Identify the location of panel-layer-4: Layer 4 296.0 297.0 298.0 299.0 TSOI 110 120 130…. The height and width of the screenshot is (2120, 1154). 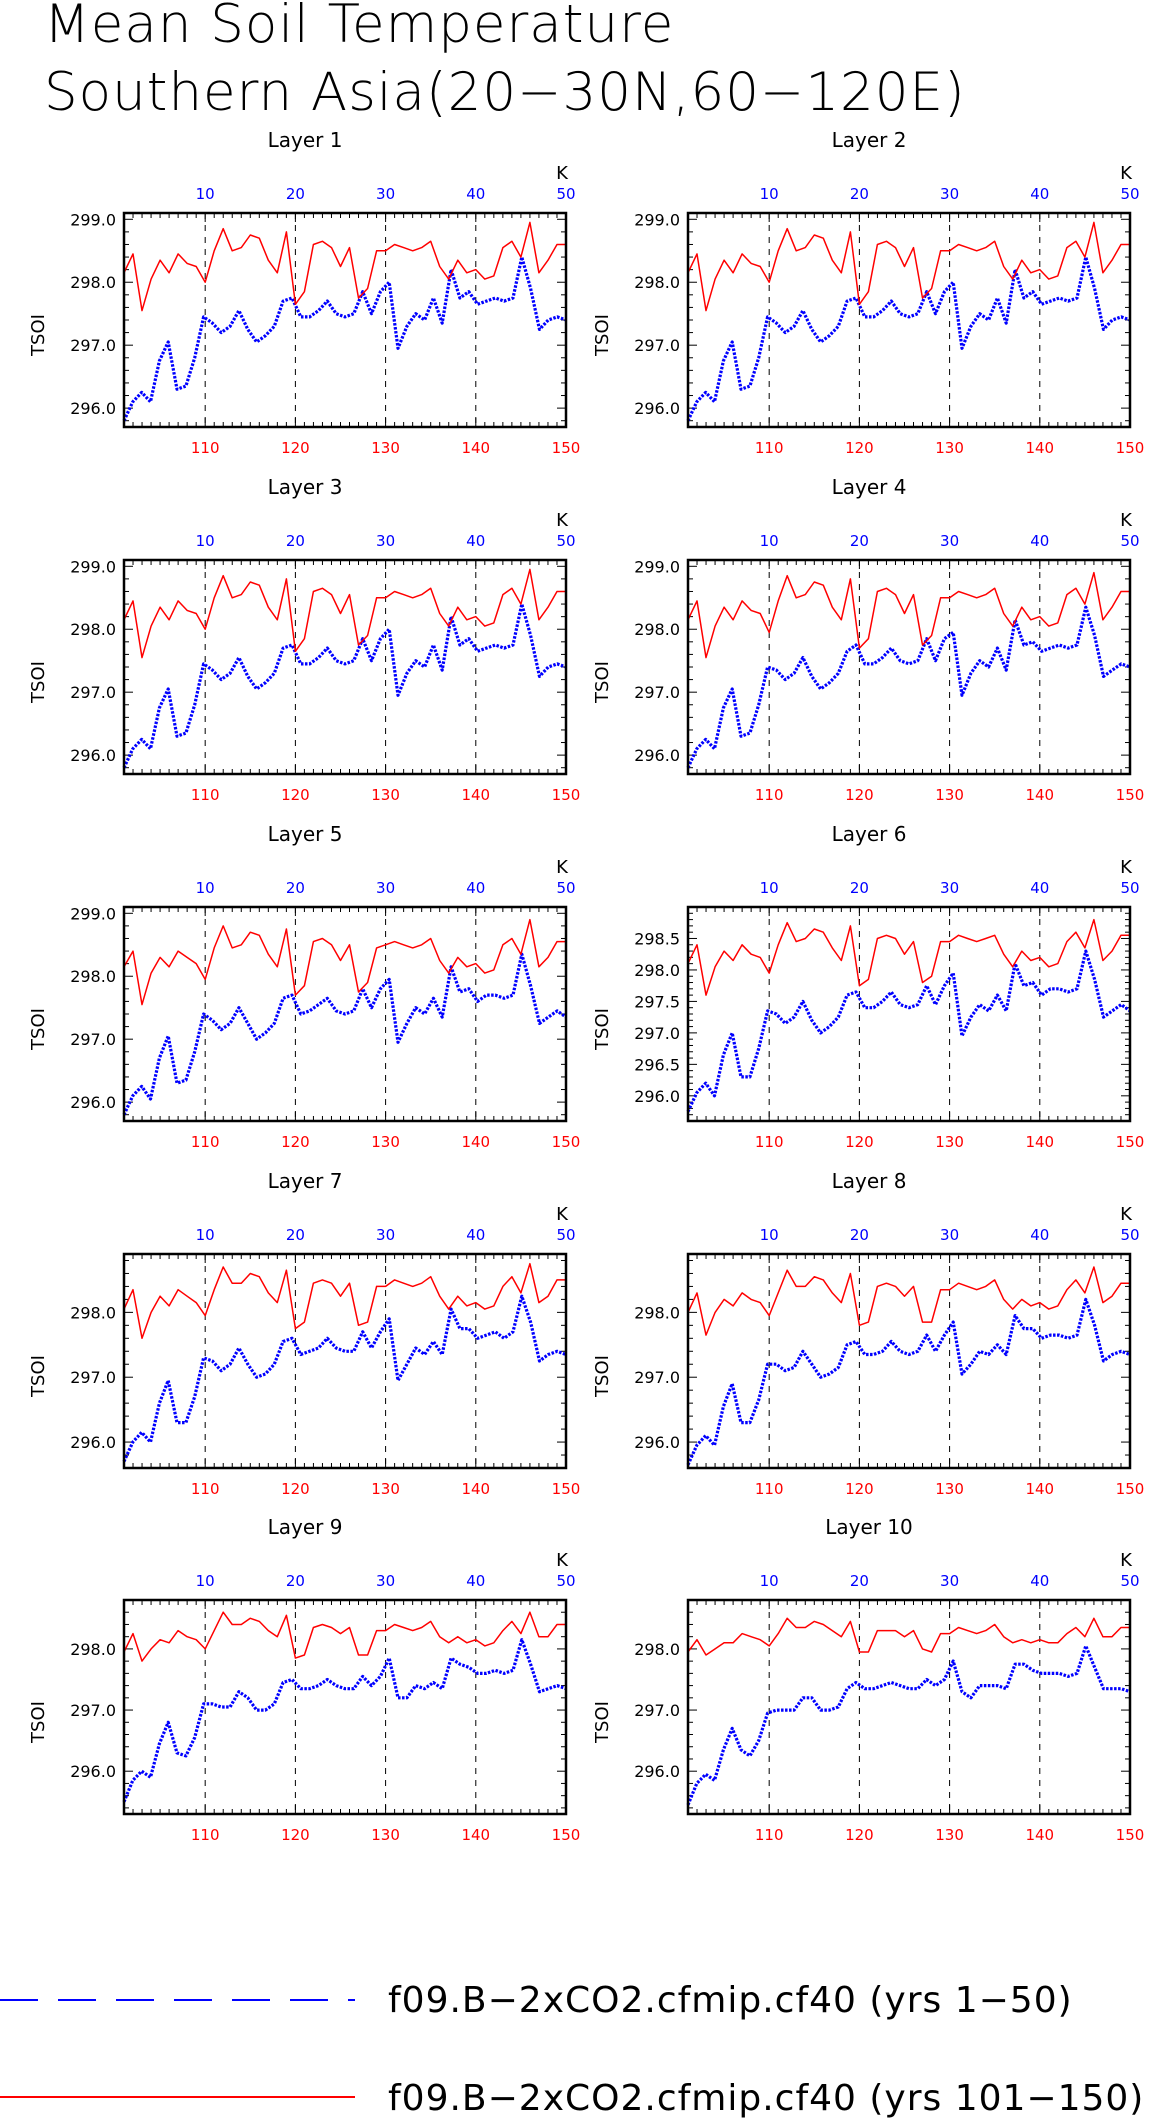
(868, 639).